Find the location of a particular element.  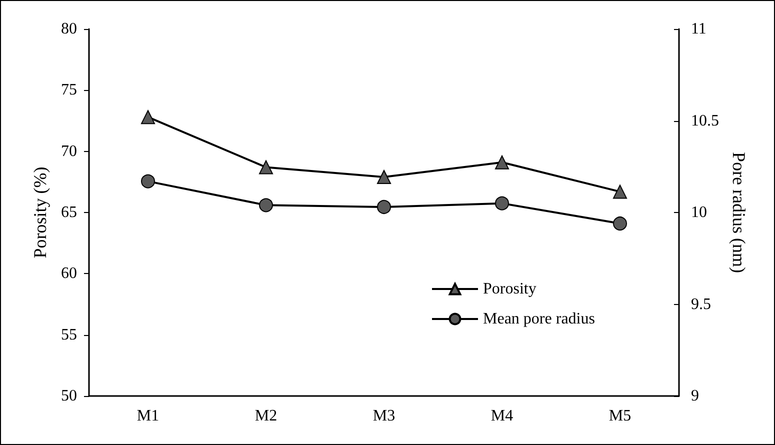

y-tick-label: 50 is located at coordinates (69, 396).